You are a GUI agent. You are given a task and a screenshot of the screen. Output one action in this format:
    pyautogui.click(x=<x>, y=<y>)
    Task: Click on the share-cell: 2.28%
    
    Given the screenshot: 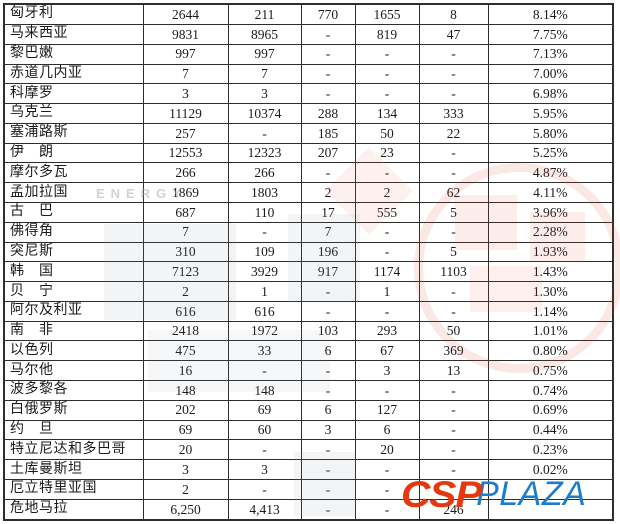 What is the action you would take?
    pyautogui.click(x=550, y=232)
    